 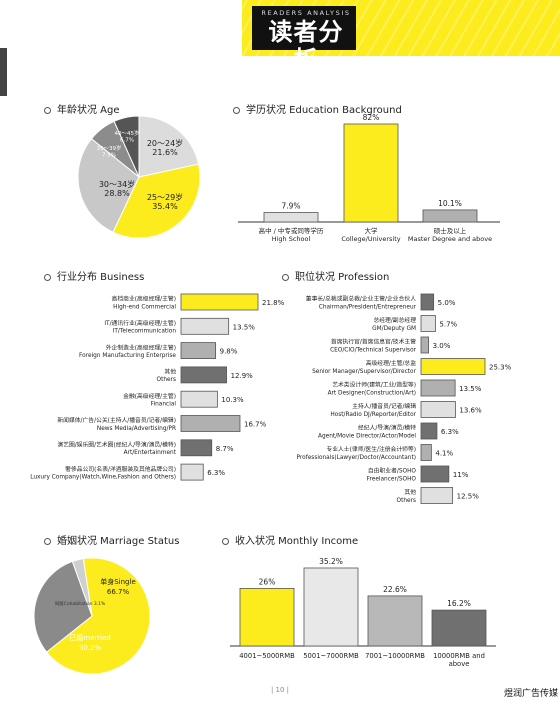 I want to click on education-category-label: College/University, so click(x=370, y=239).